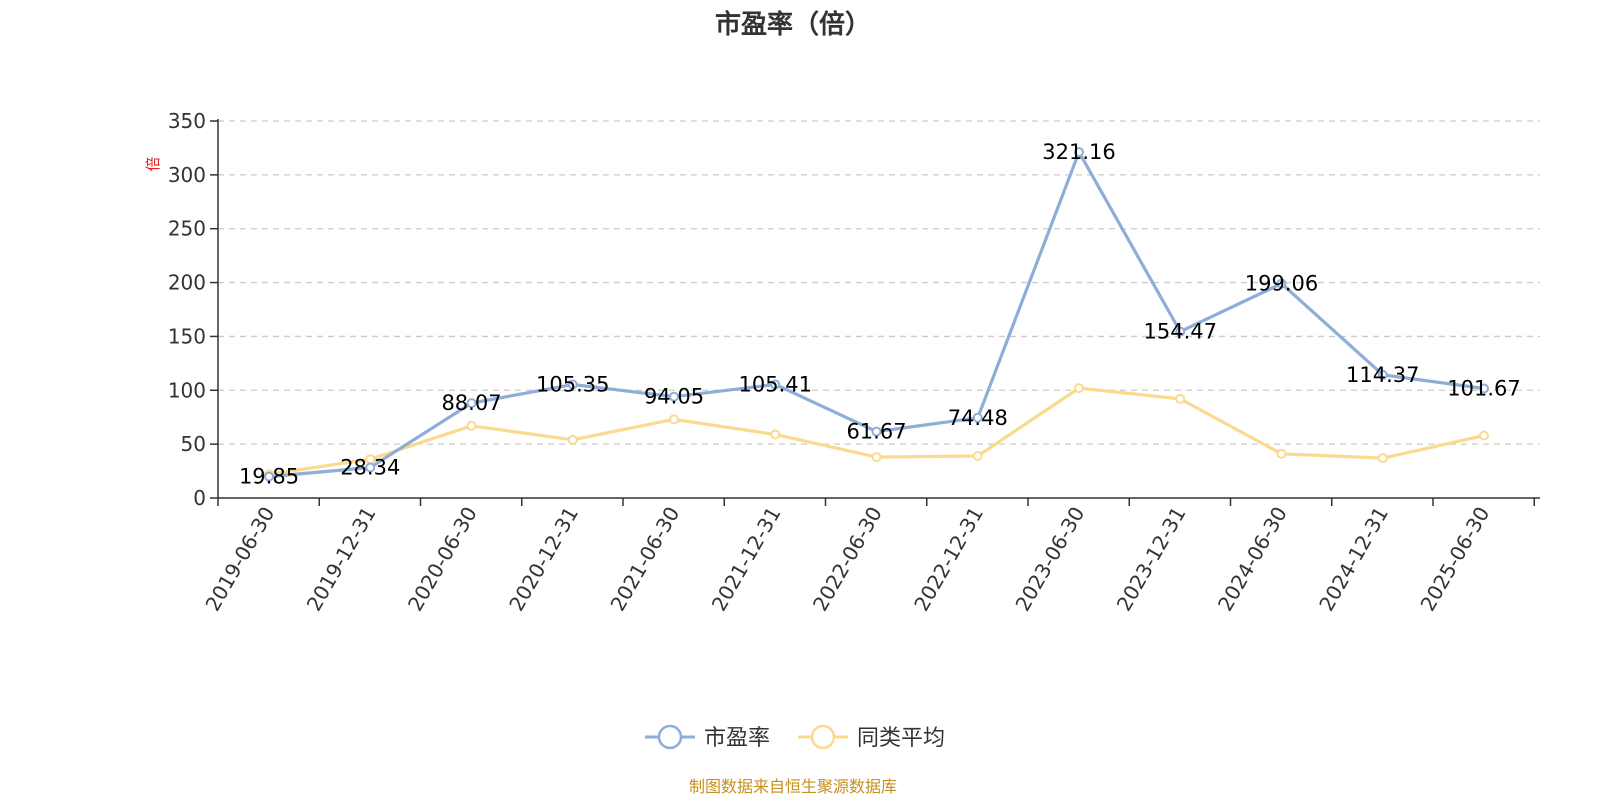 The height and width of the screenshot is (800, 1600). What do you see at coordinates (187, 336) in the screenshot?
I see `y-tick-label: 150` at bounding box center [187, 336].